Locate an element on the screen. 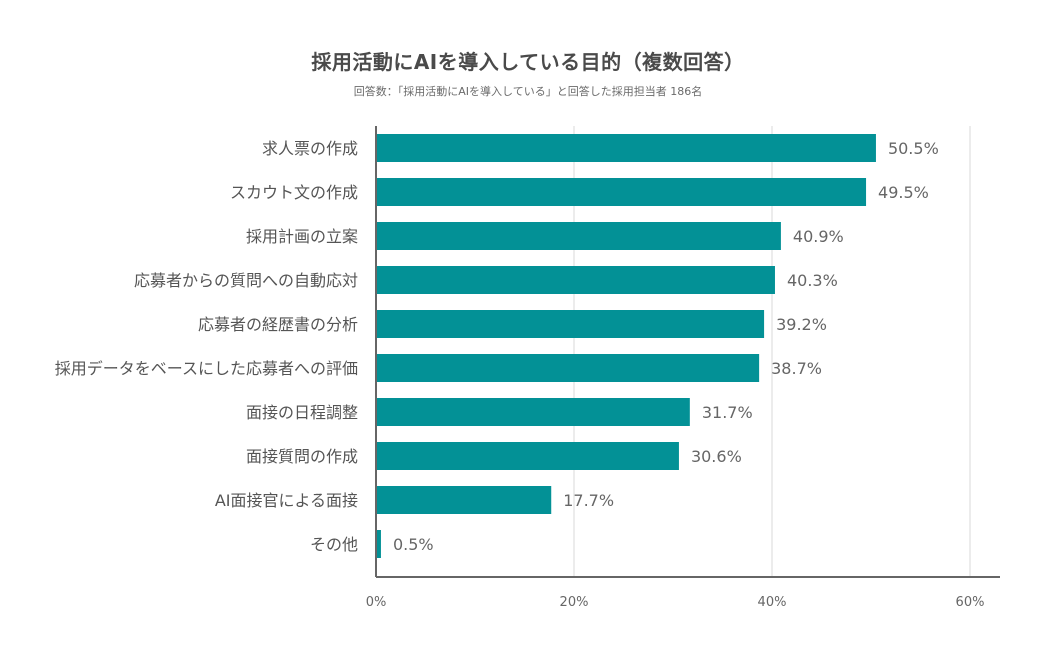 The height and width of the screenshot is (650, 1056). value-label: 17.7% is located at coordinates (588, 500).